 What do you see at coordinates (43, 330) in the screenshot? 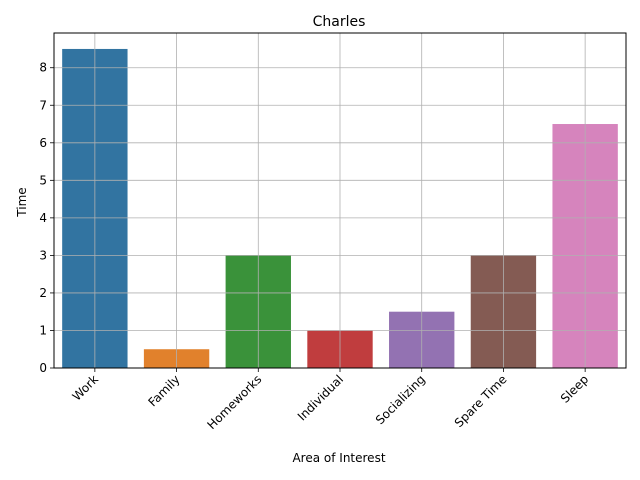
I see `y-tick-label: 1` at bounding box center [43, 330].